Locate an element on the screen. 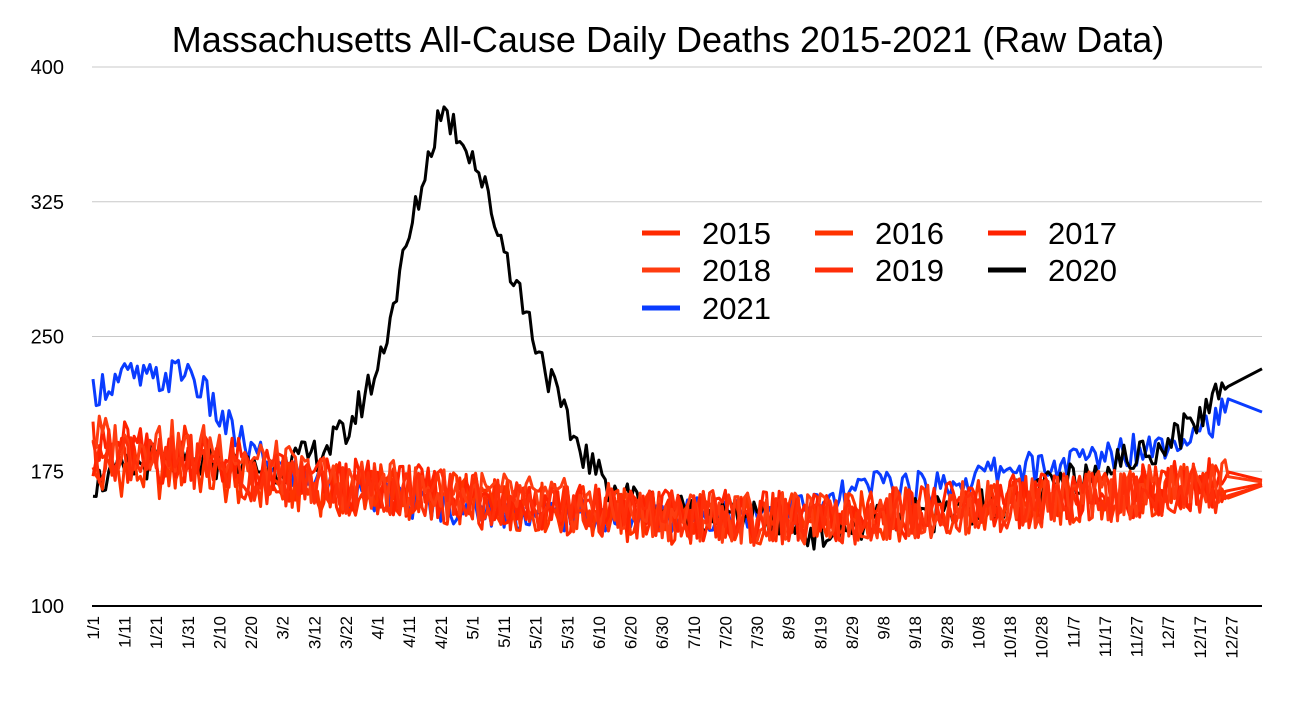  legend-label-2020: 2020 is located at coordinates (1082, 270).